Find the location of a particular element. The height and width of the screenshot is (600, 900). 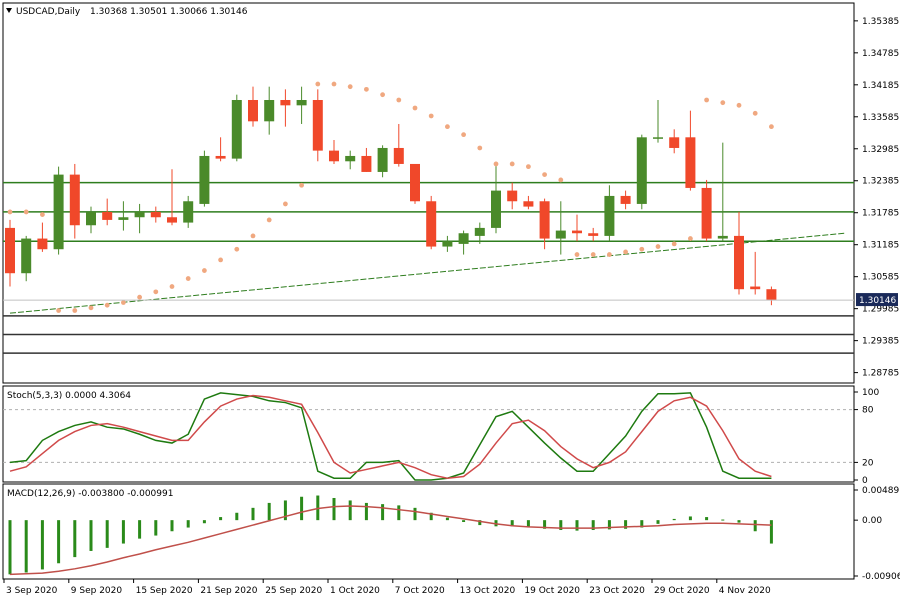

price-tick-label: 1.31785 is located at coordinates (880, 214).